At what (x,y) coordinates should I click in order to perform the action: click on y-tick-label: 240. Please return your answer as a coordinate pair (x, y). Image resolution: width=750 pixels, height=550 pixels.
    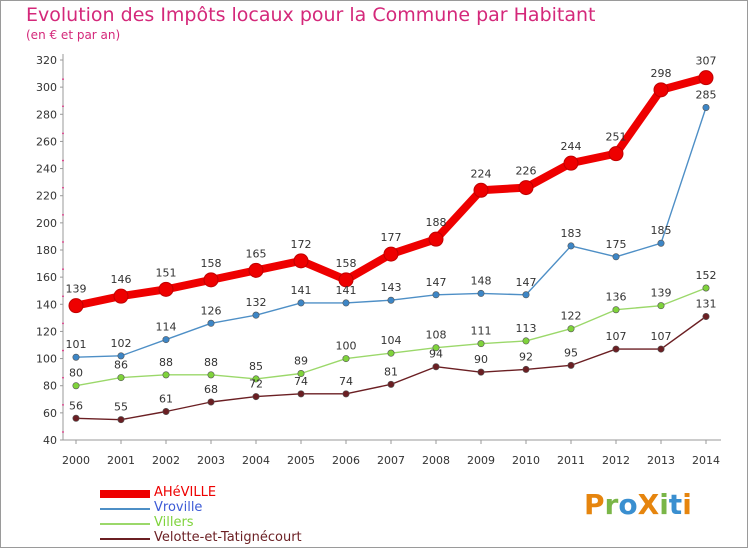
    Looking at the image, I should click on (46, 169).